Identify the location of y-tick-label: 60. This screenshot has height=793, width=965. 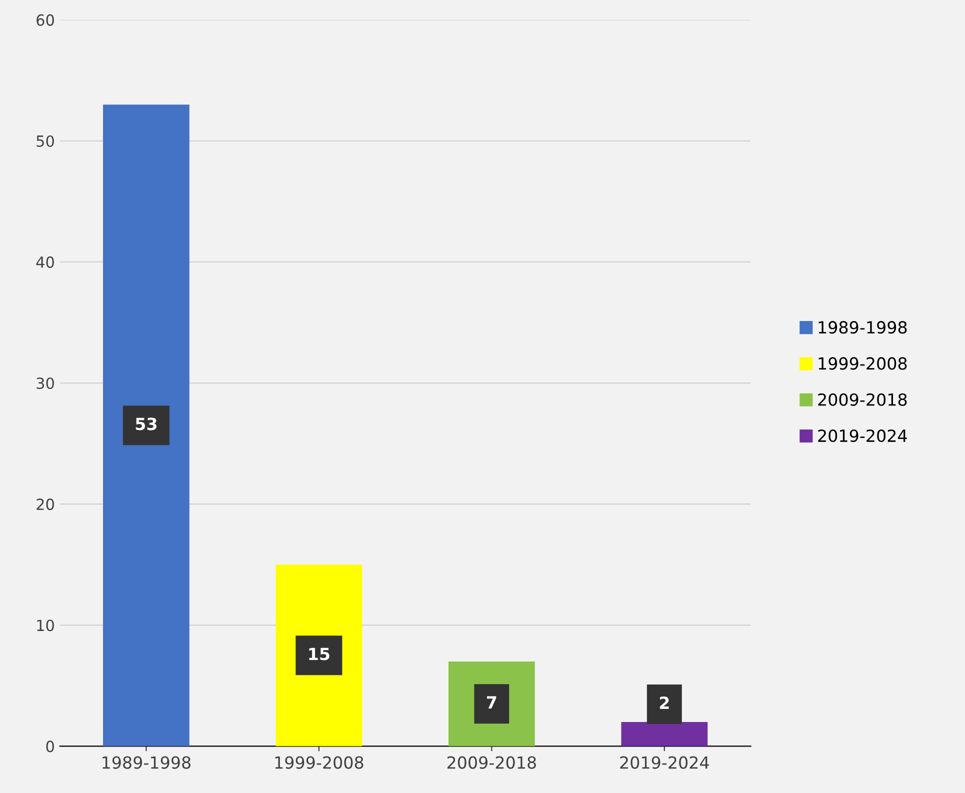
(45, 20).